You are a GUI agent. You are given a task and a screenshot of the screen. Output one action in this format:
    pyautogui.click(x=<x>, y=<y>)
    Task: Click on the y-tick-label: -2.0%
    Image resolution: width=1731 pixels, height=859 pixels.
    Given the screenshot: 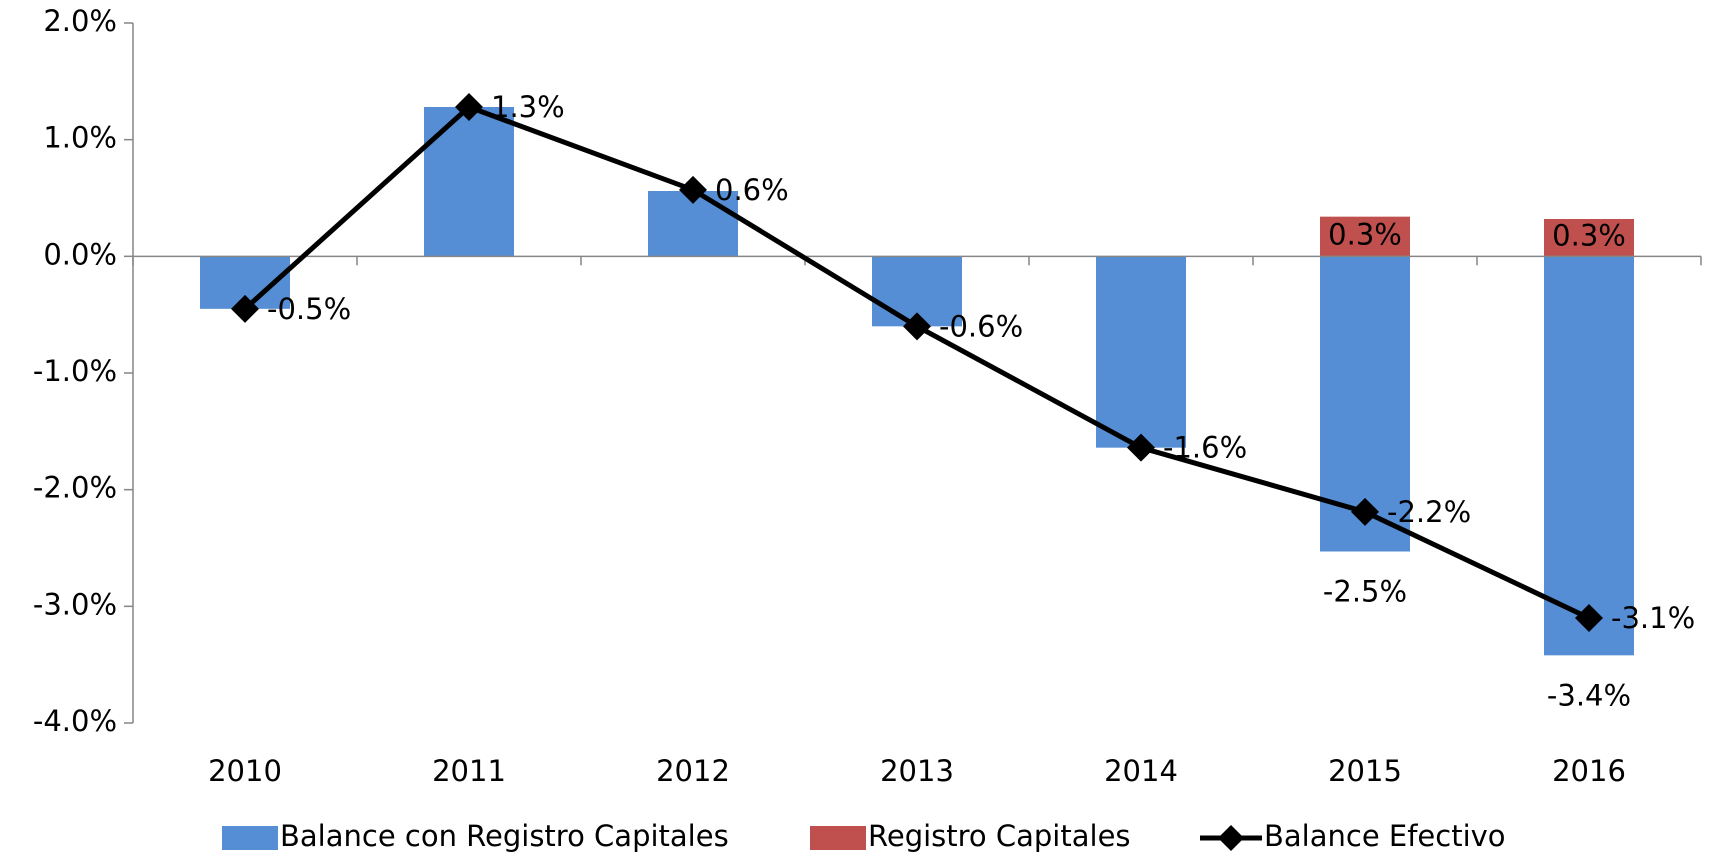 What is the action you would take?
    pyautogui.click(x=75, y=488)
    